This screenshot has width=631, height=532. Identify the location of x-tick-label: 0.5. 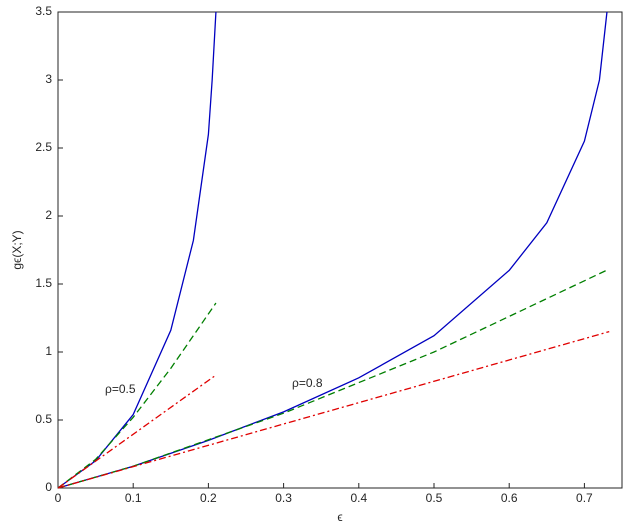
(434, 498).